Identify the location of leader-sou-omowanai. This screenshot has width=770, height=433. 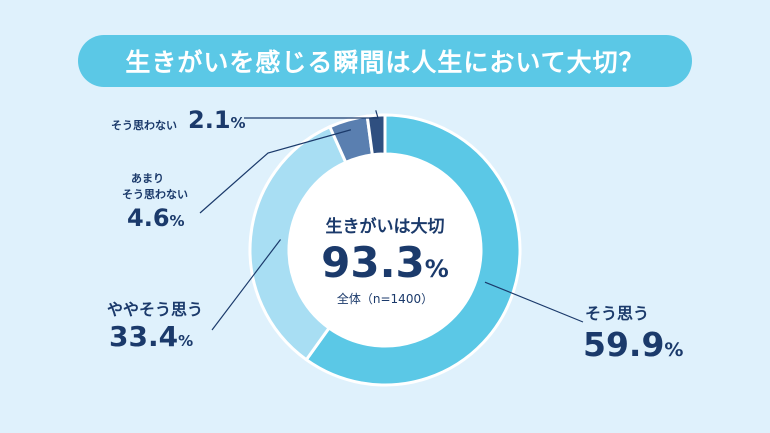
(311, 114).